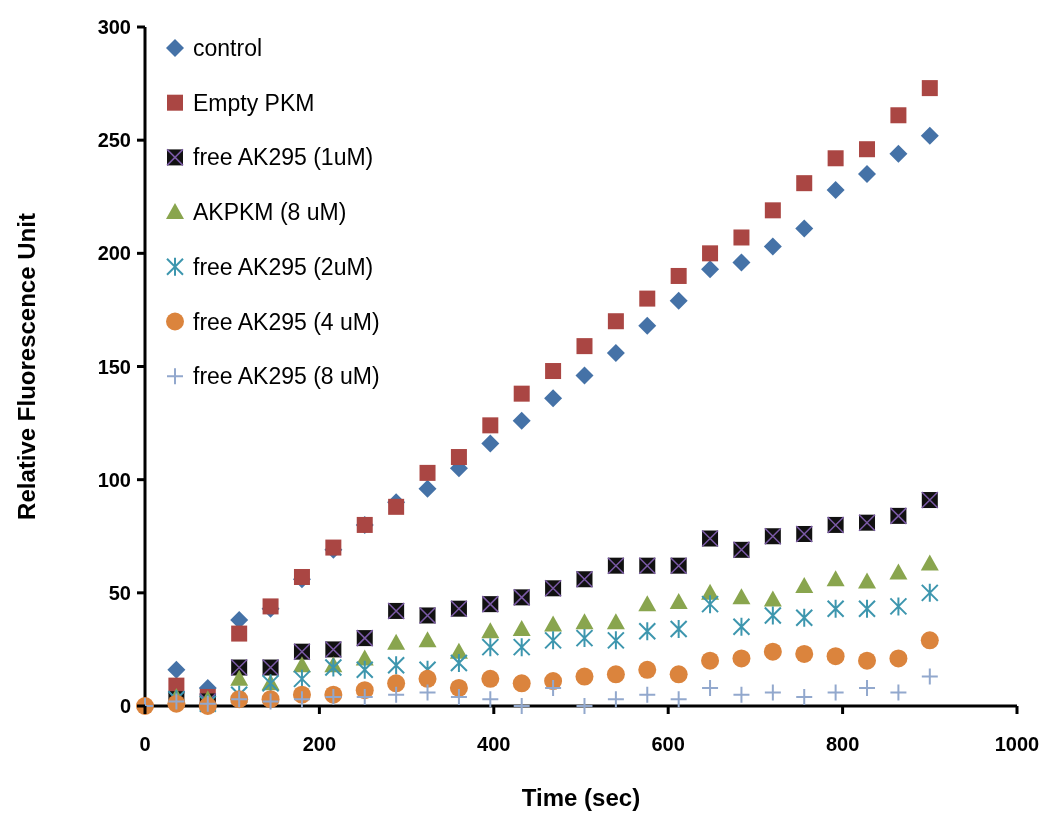  I want to click on y-tick-label: 100, so click(114, 479).